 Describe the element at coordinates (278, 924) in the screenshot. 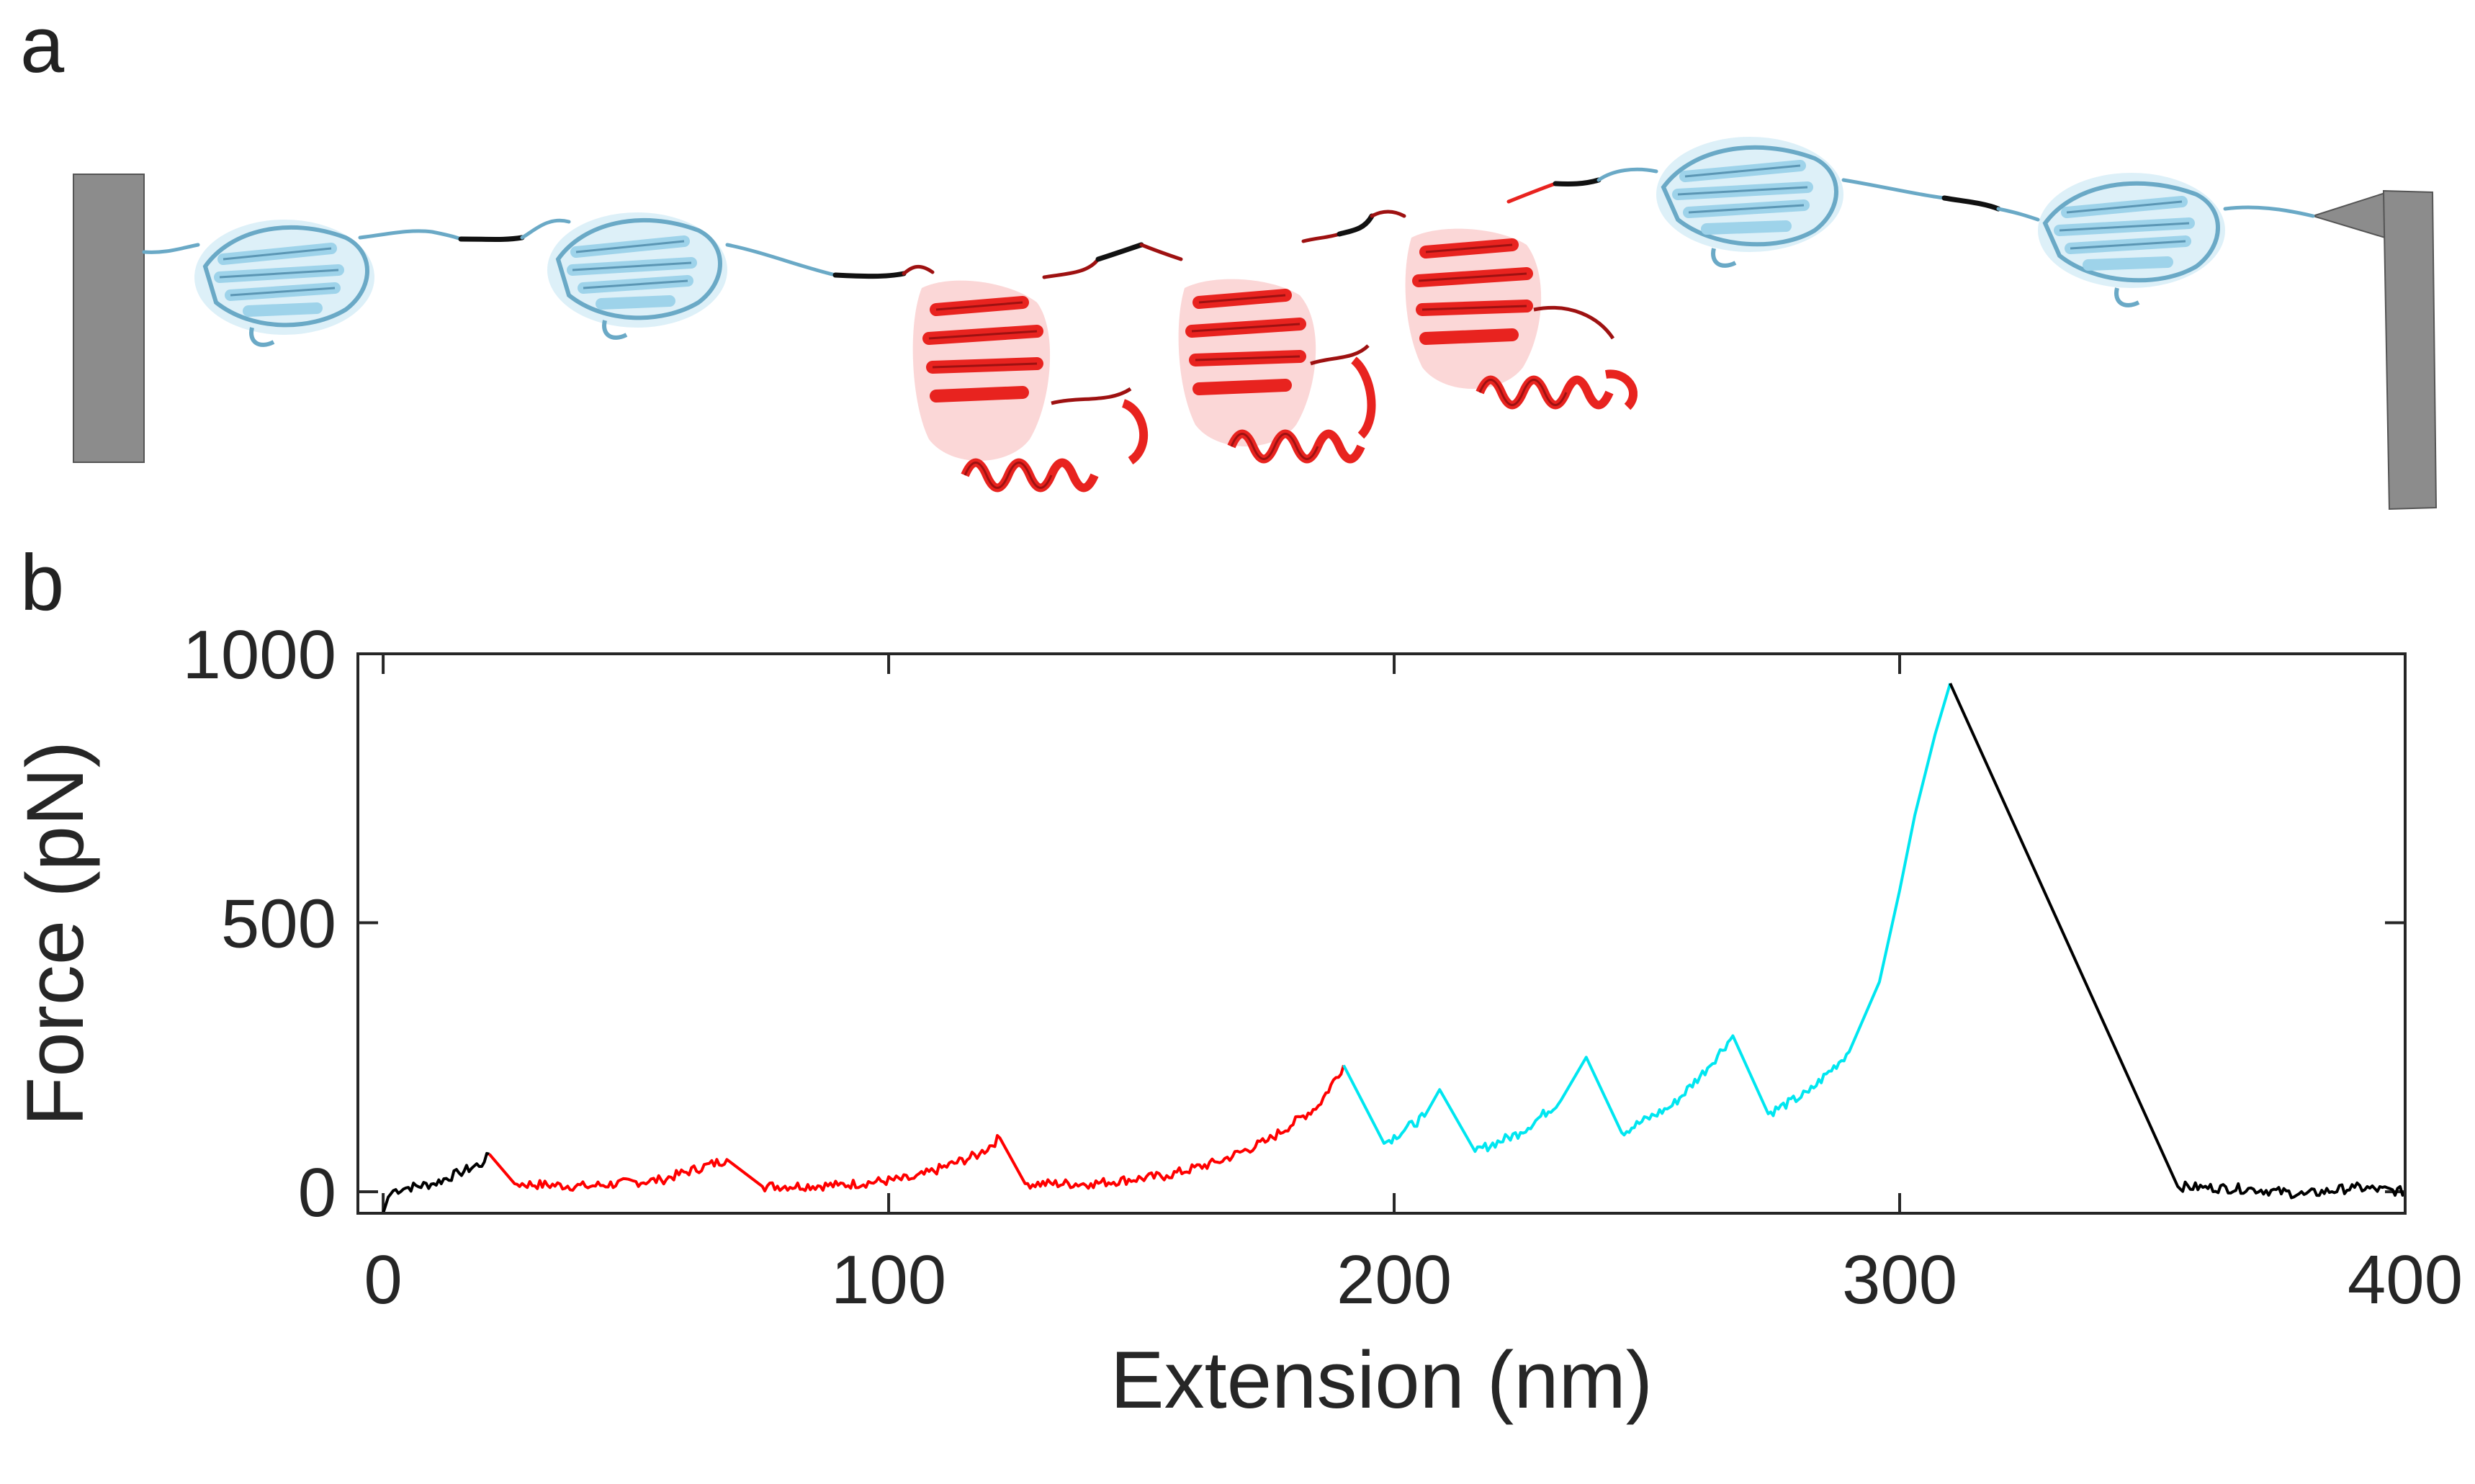

I see `y-tick-label: 500` at that location.